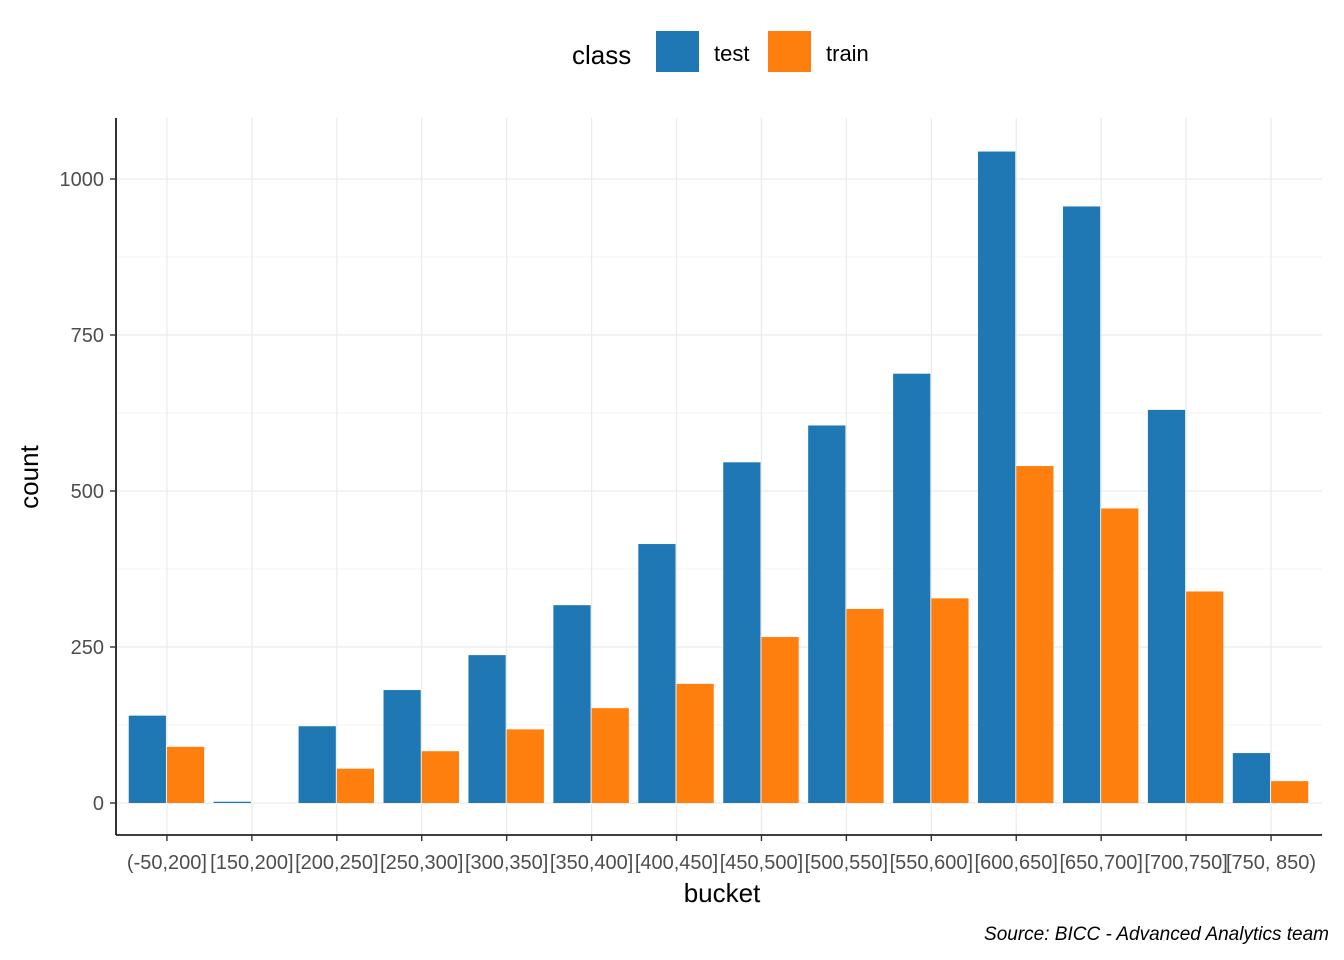  I want to click on x-tick-label: [400,450], so click(676, 863).